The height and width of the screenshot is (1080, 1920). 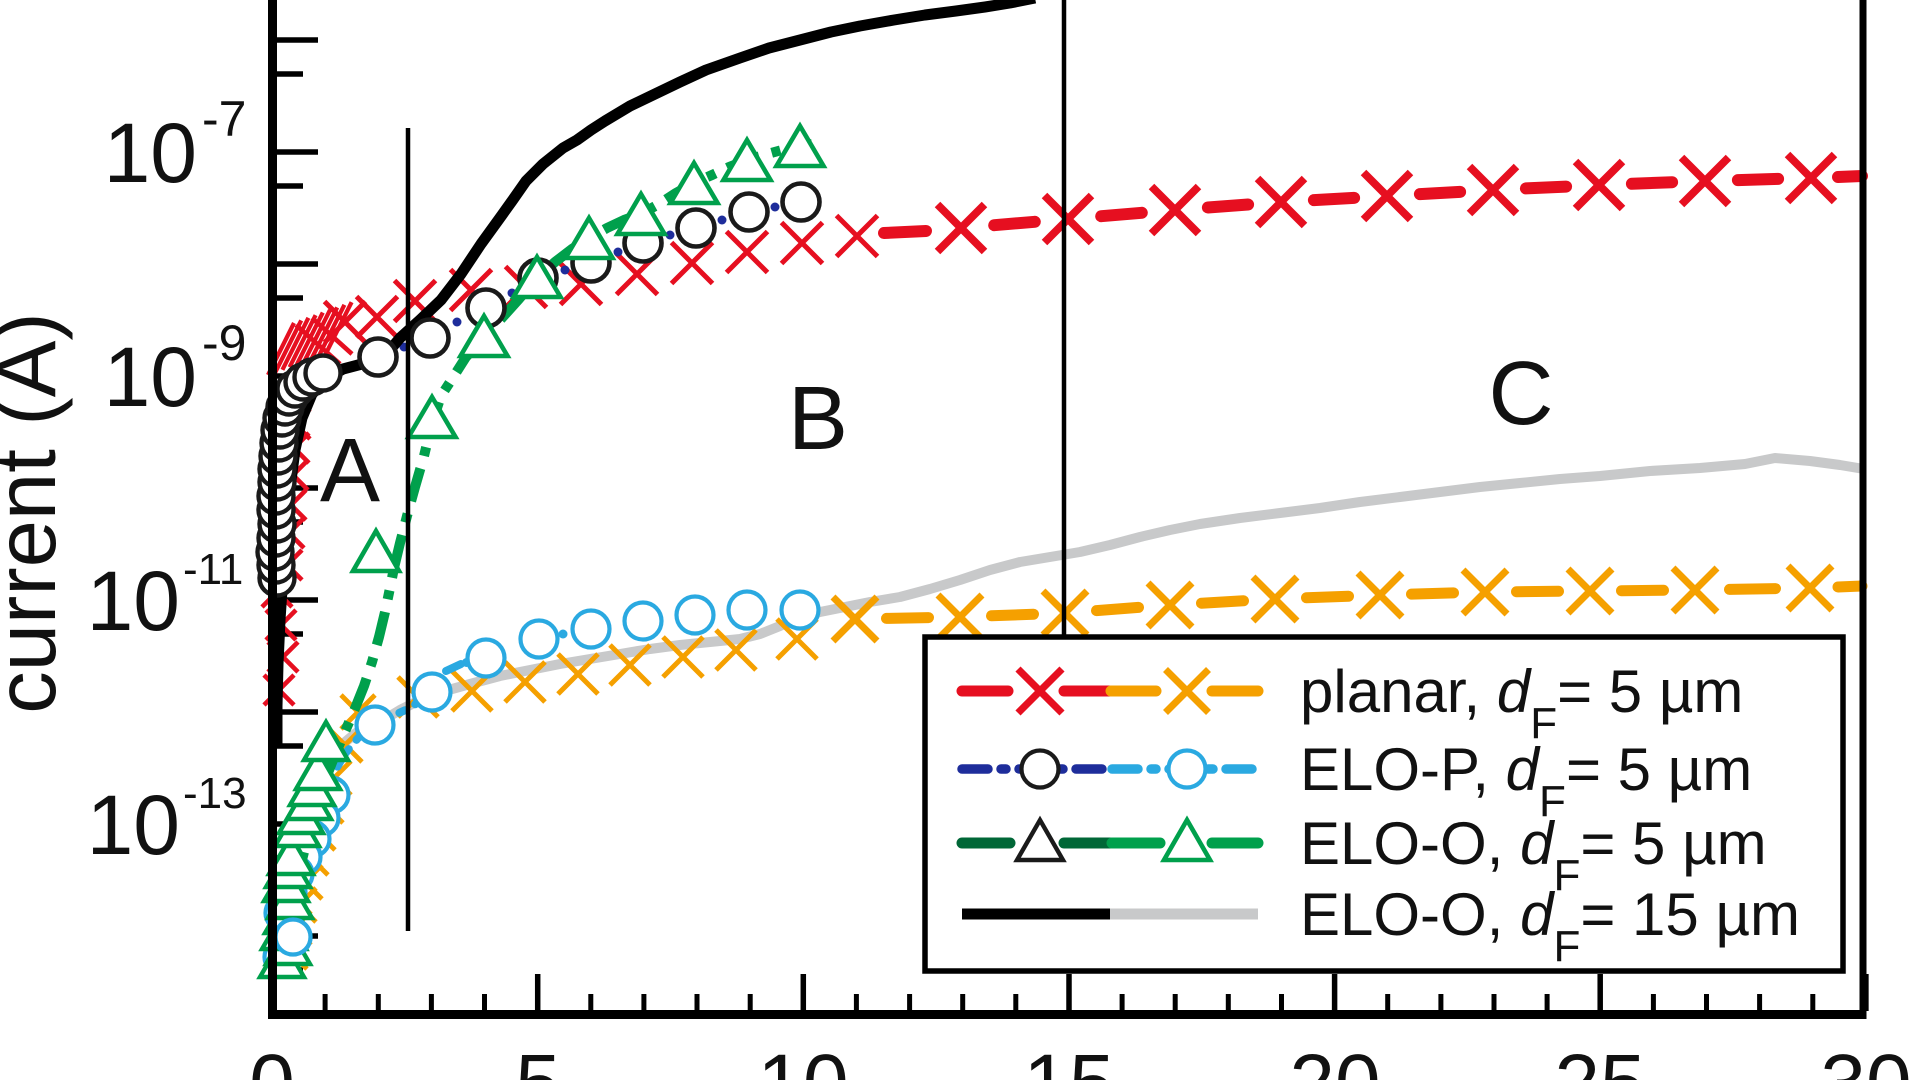 I want to click on svg-text: -11, so click(x=213, y=569).